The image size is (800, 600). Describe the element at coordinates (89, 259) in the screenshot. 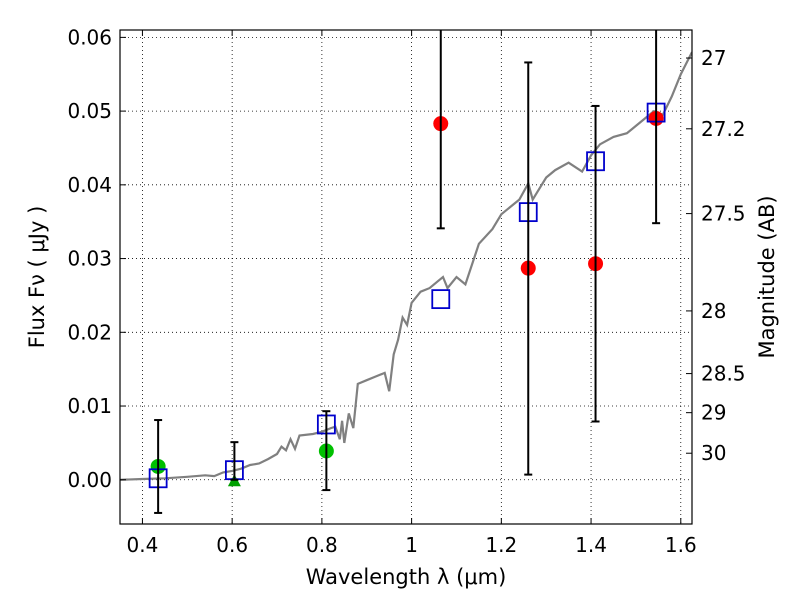

I see `y-tick-label: 0.03` at that location.